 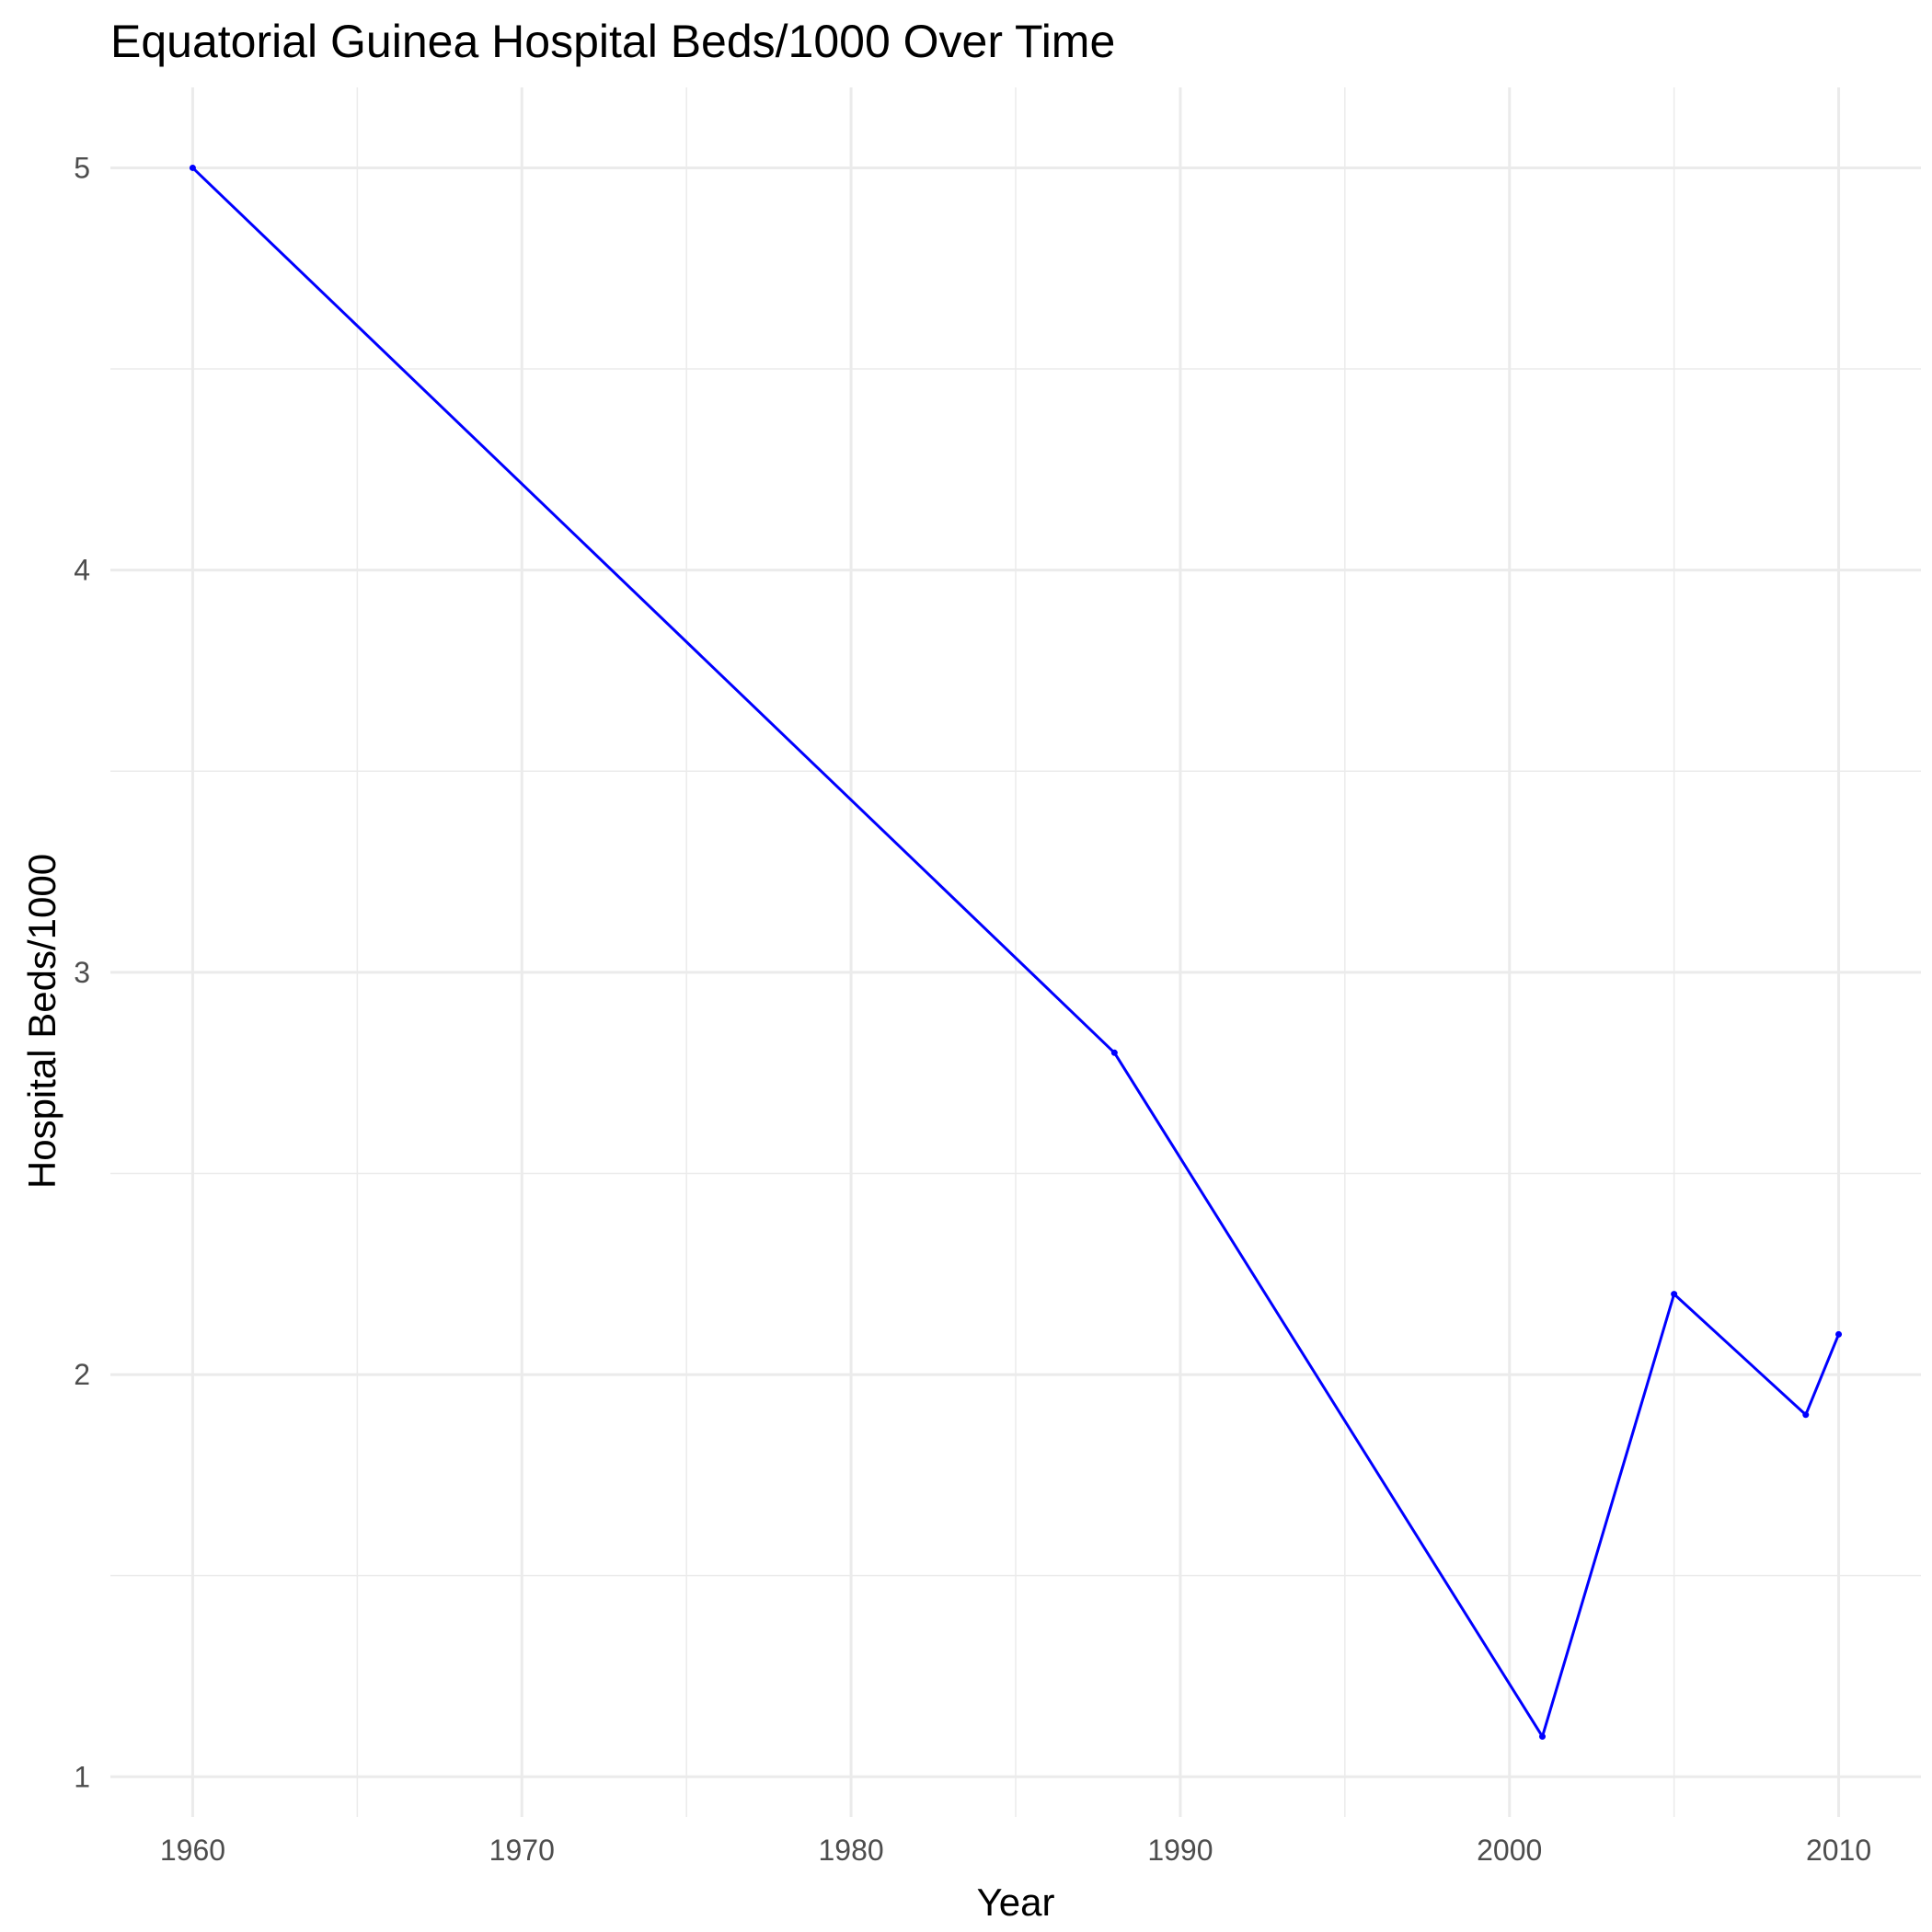 I want to click on y-axis-ticks: 1 2 3 4 5, so click(x=82, y=972).